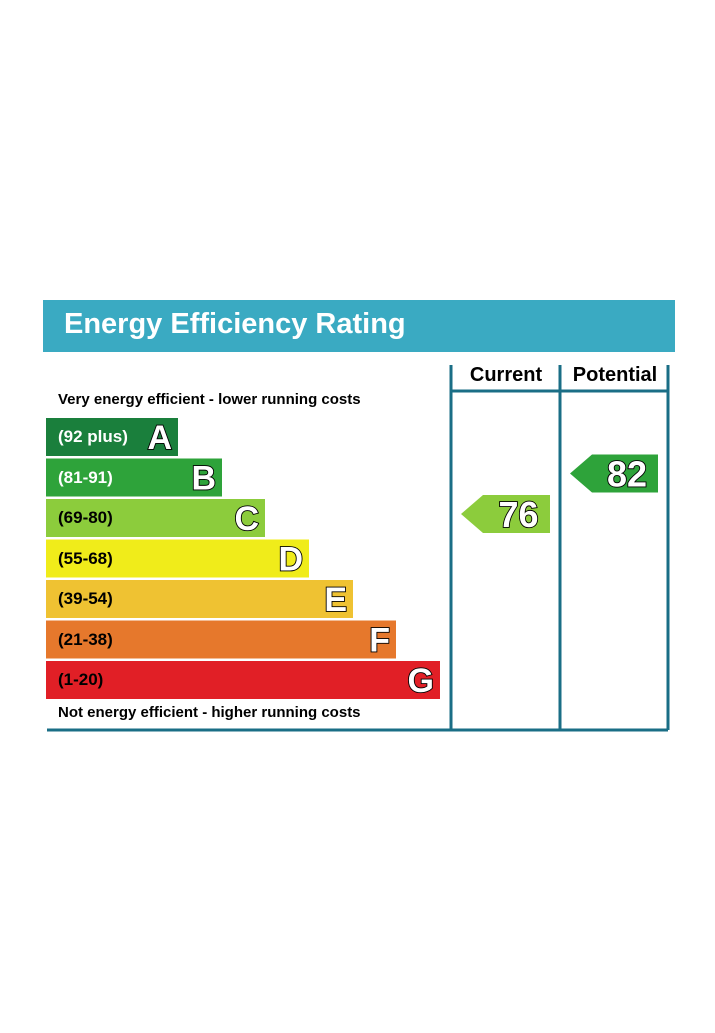  I want to click on band-bar-d, so click(177, 558).